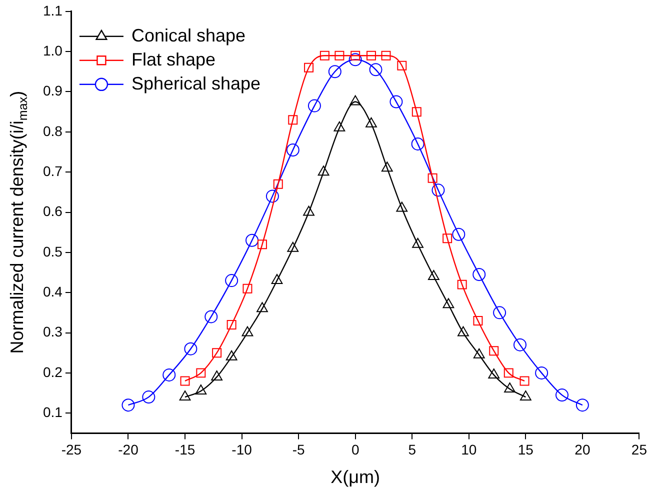  Describe the element at coordinates (469, 449) in the screenshot. I see `x-tick-label: 10` at that location.